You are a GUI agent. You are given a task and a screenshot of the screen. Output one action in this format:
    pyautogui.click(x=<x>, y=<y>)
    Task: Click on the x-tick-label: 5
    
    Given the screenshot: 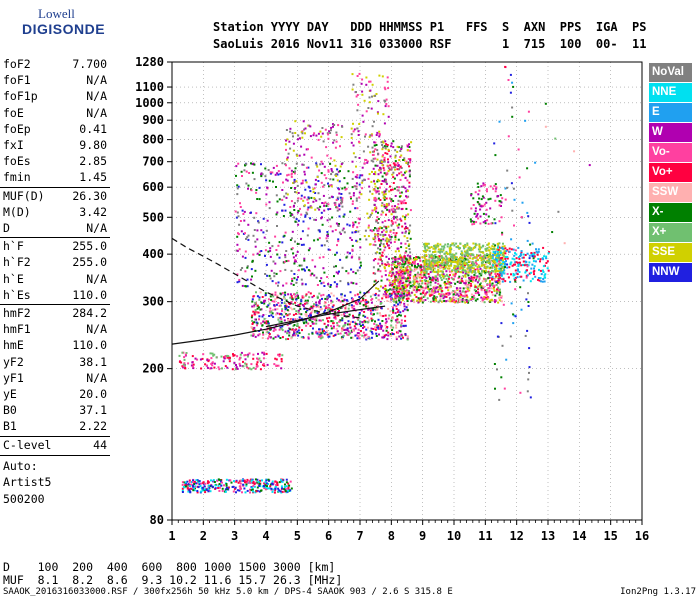 What is the action you would take?
    pyautogui.click(x=297, y=536)
    